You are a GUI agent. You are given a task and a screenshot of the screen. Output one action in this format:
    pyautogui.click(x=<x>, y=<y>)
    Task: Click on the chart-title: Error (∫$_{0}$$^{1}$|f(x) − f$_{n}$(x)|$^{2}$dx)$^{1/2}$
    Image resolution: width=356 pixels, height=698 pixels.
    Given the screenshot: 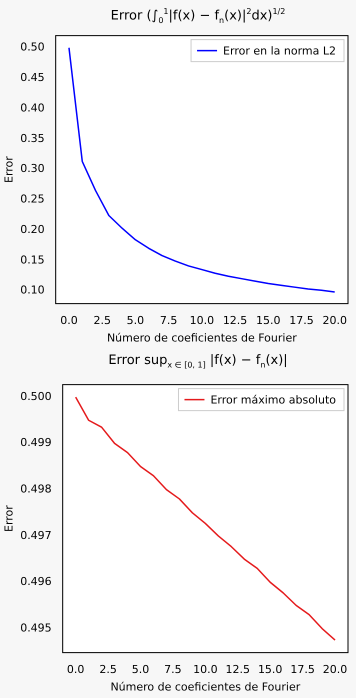 What is the action you would take?
    pyautogui.click(x=198, y=16)
    